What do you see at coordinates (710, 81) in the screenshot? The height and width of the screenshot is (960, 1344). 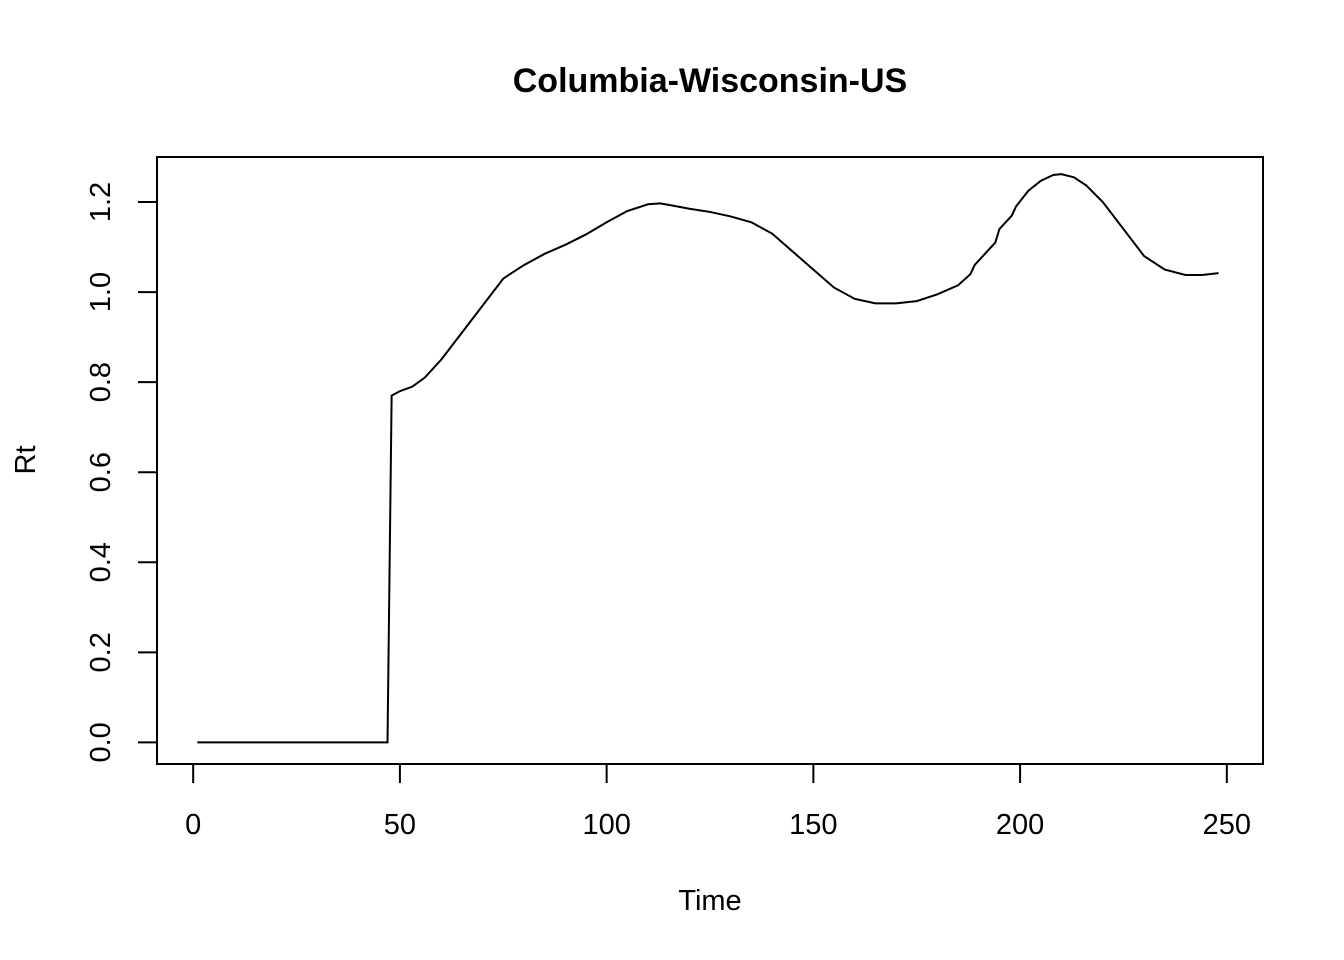 I see `chart-title: Columbia-Wisconsin-US` at bounding box center [710, 81].